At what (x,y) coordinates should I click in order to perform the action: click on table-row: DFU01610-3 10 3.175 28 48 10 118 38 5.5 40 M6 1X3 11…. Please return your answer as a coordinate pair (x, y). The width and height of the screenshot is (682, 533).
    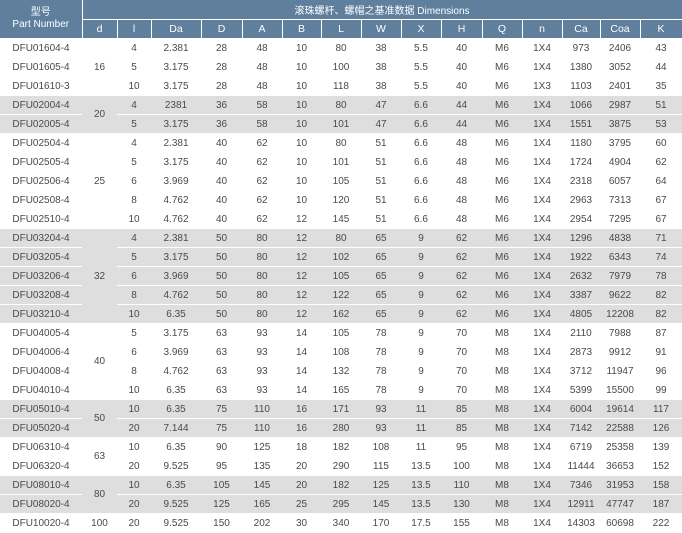
    Looking at the image, I should click on (341, 86).